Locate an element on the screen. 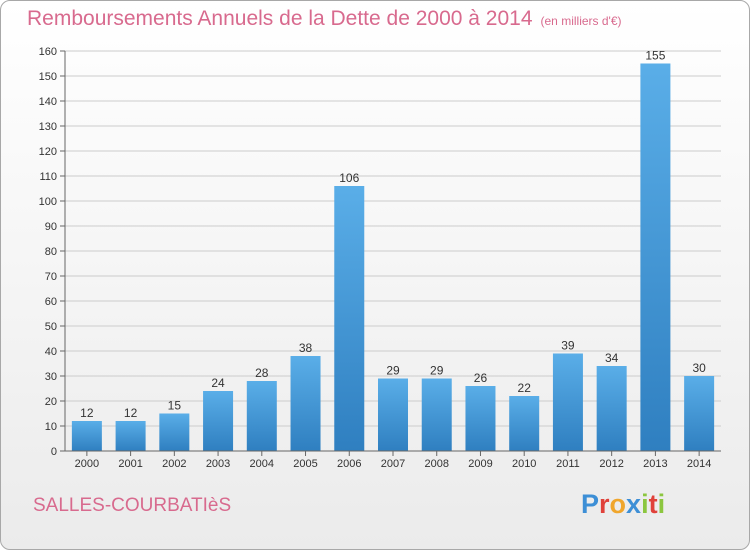 This screenshot has width=750, height=550. y-tick-label: 50 is located at coordinates (51, 327).